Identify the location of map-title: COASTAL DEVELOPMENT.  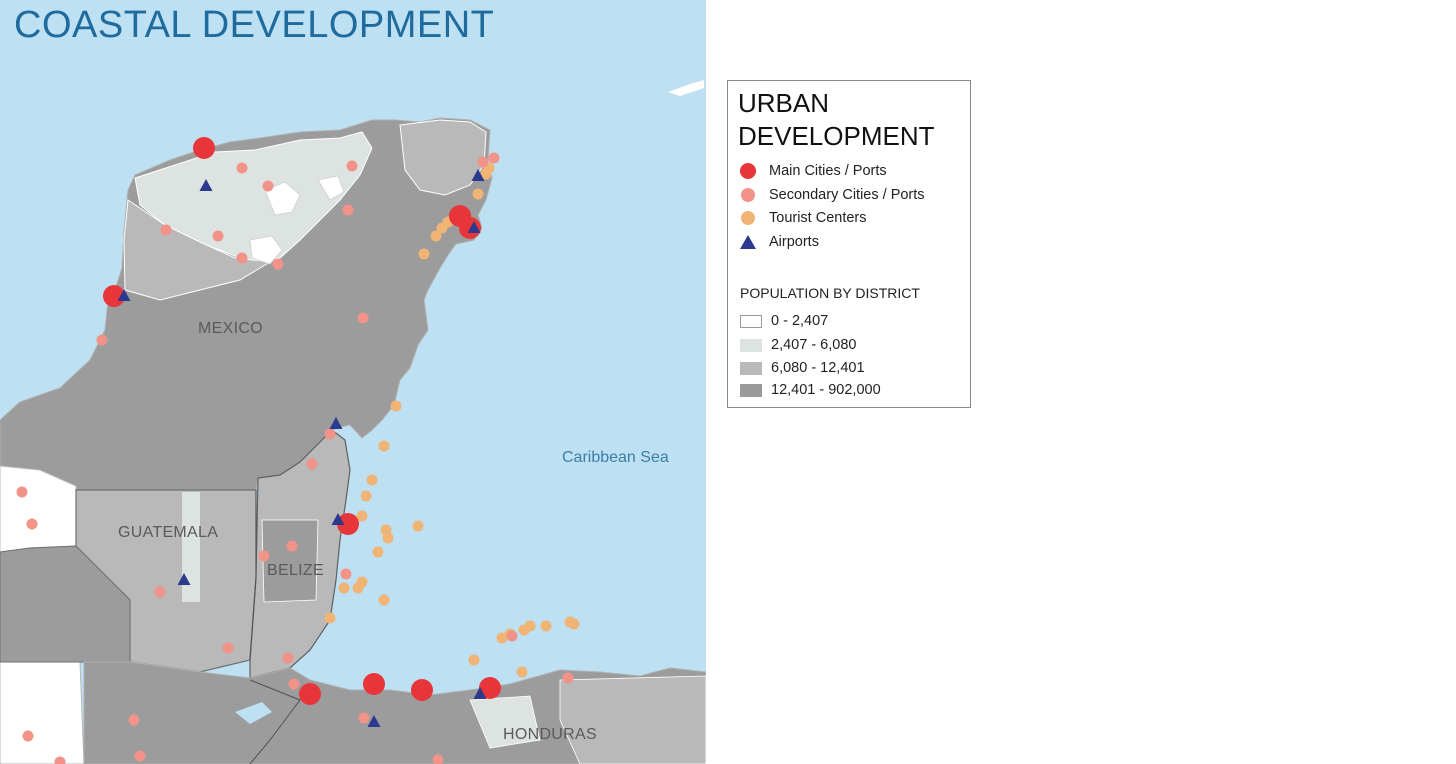
(254, 25).